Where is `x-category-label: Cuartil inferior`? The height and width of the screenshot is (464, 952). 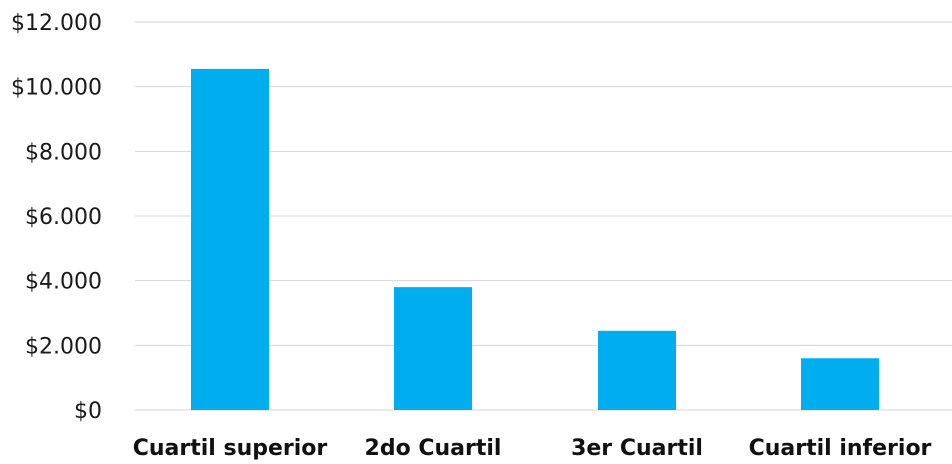
x-category-label: Cuartil inferior is located at coordinates (840, 448).